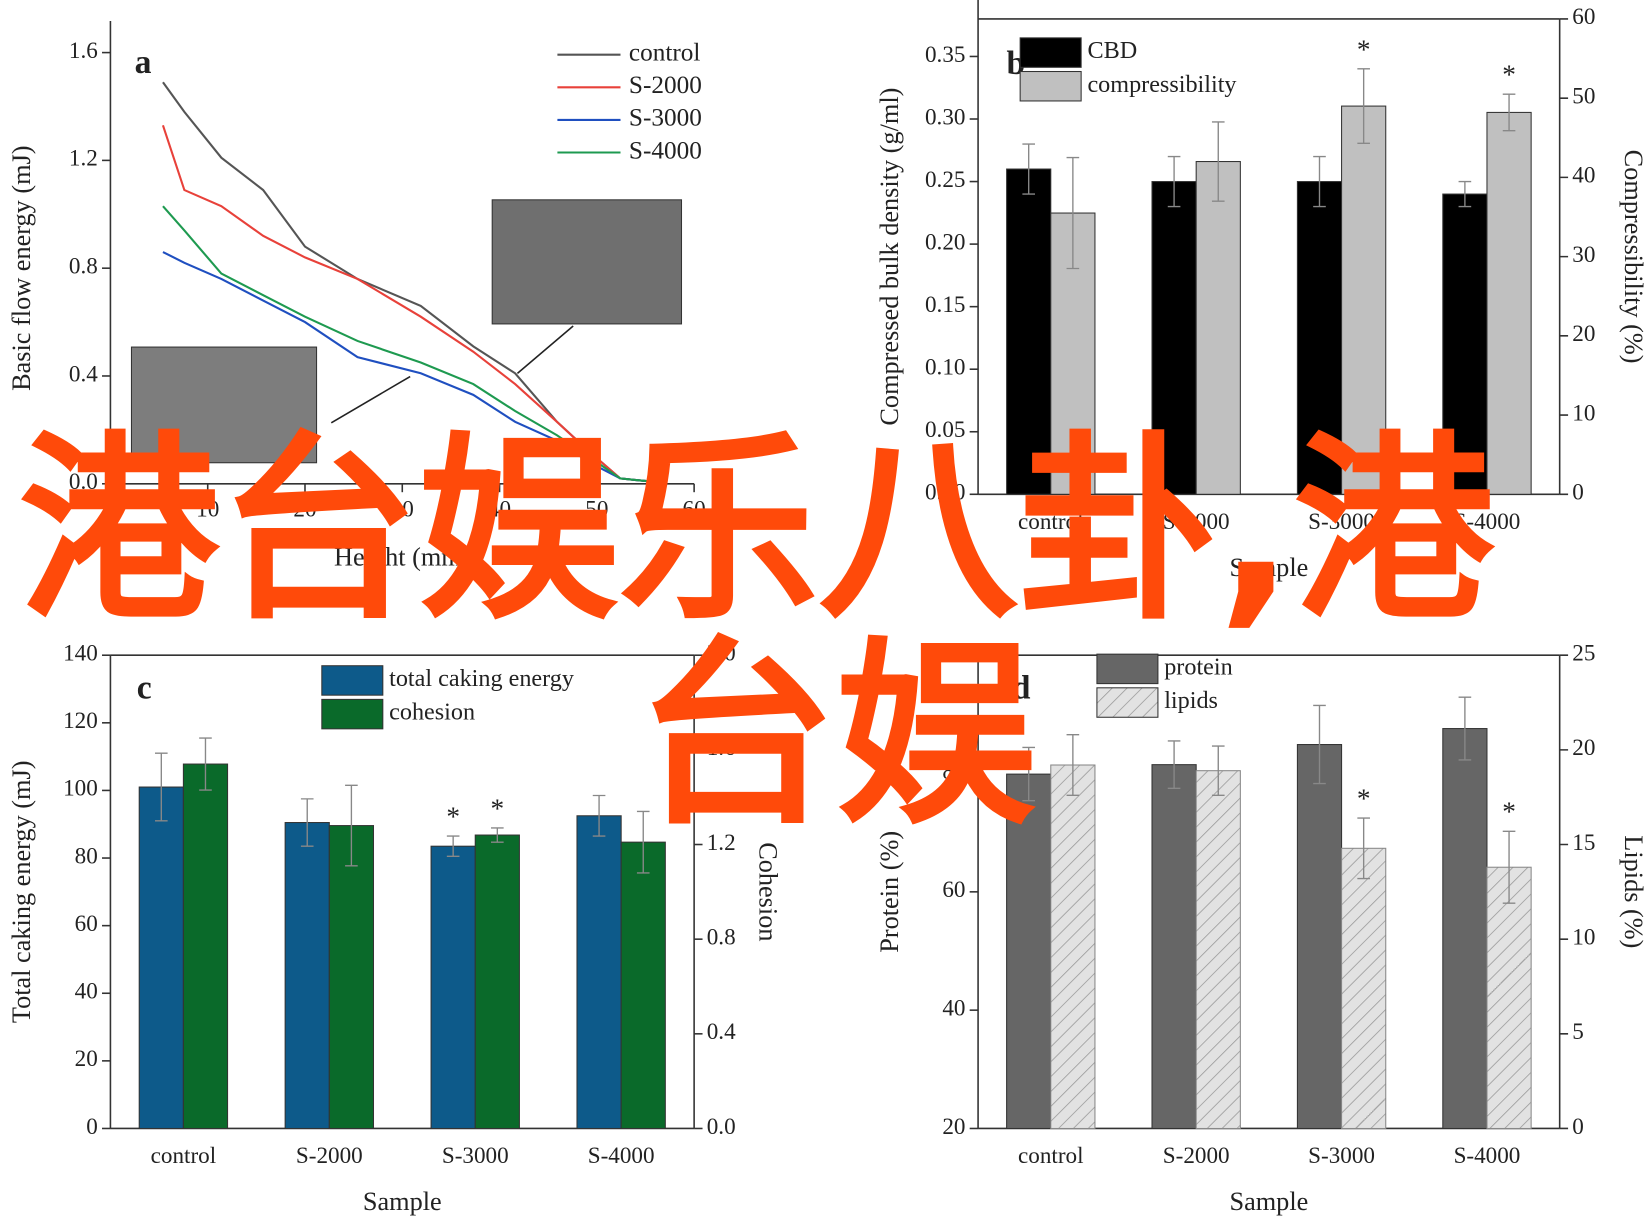 The image size is (1649, 1226). Describe the element at coordinates (1633, 891) in the screenshot. I see `y2-axis-title: Lipids (%)` at that location.